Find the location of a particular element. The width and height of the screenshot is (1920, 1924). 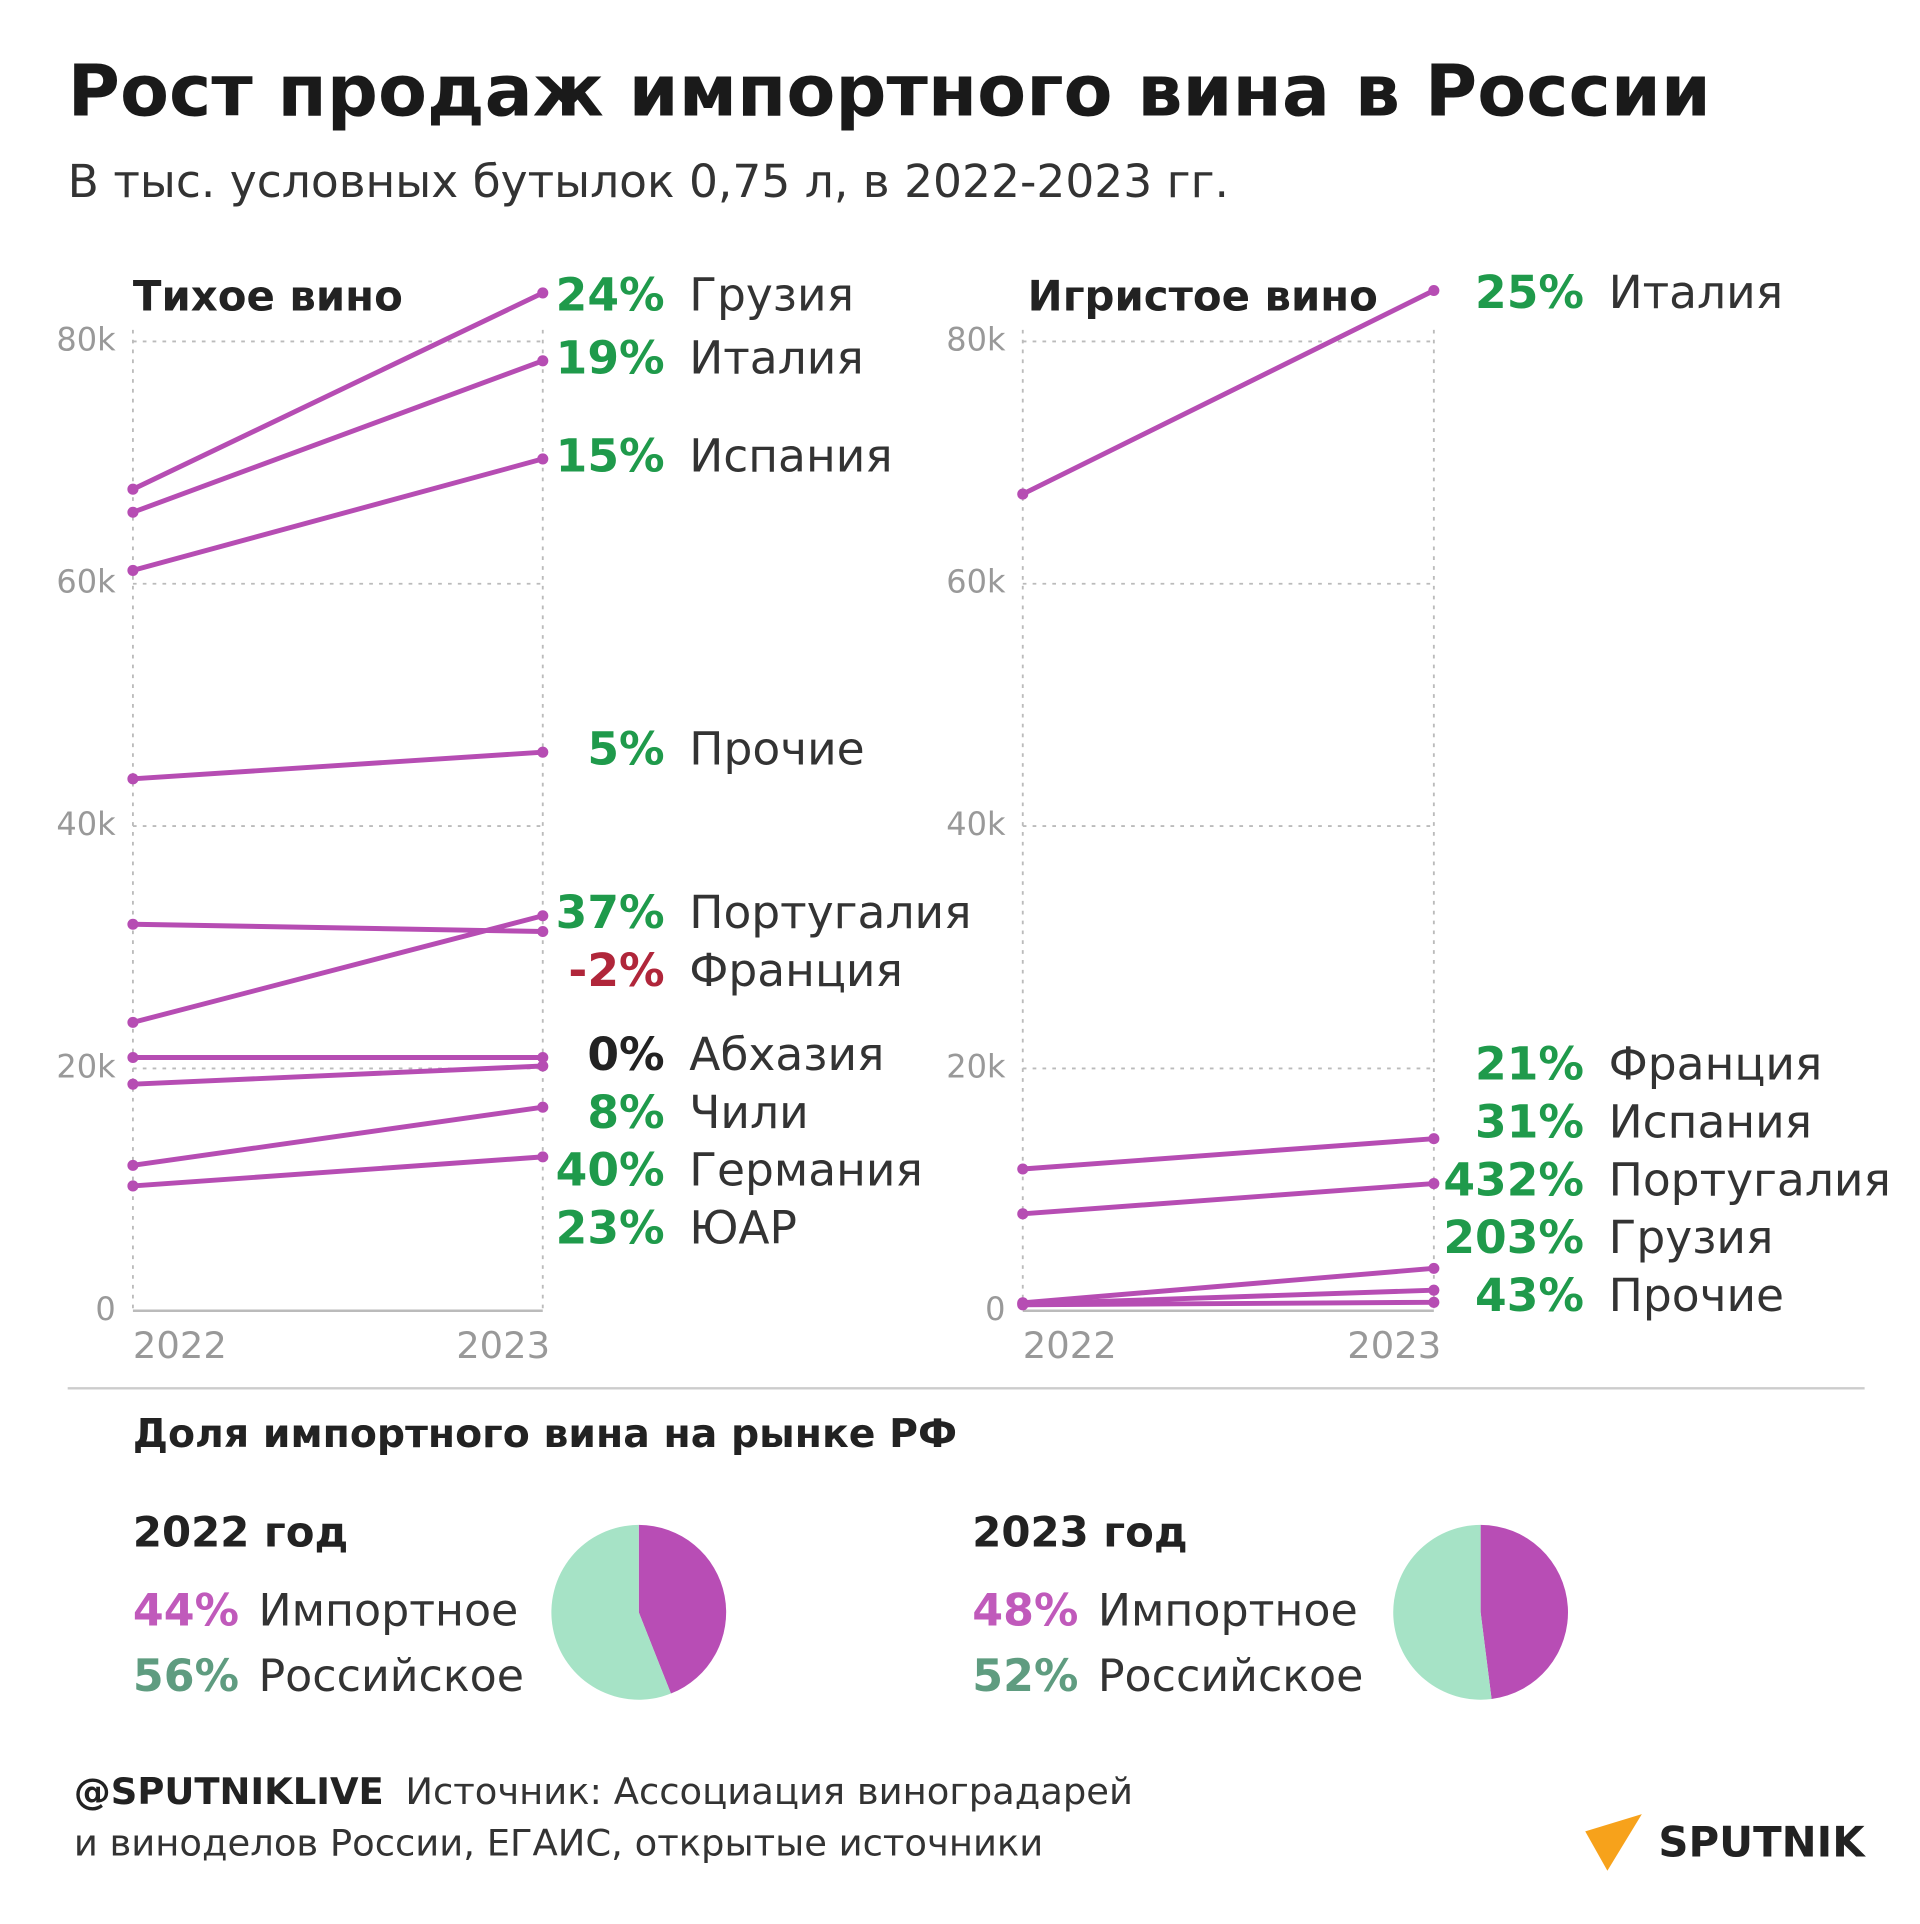

change-label: 432% is located at coordinates (1513, 1179).